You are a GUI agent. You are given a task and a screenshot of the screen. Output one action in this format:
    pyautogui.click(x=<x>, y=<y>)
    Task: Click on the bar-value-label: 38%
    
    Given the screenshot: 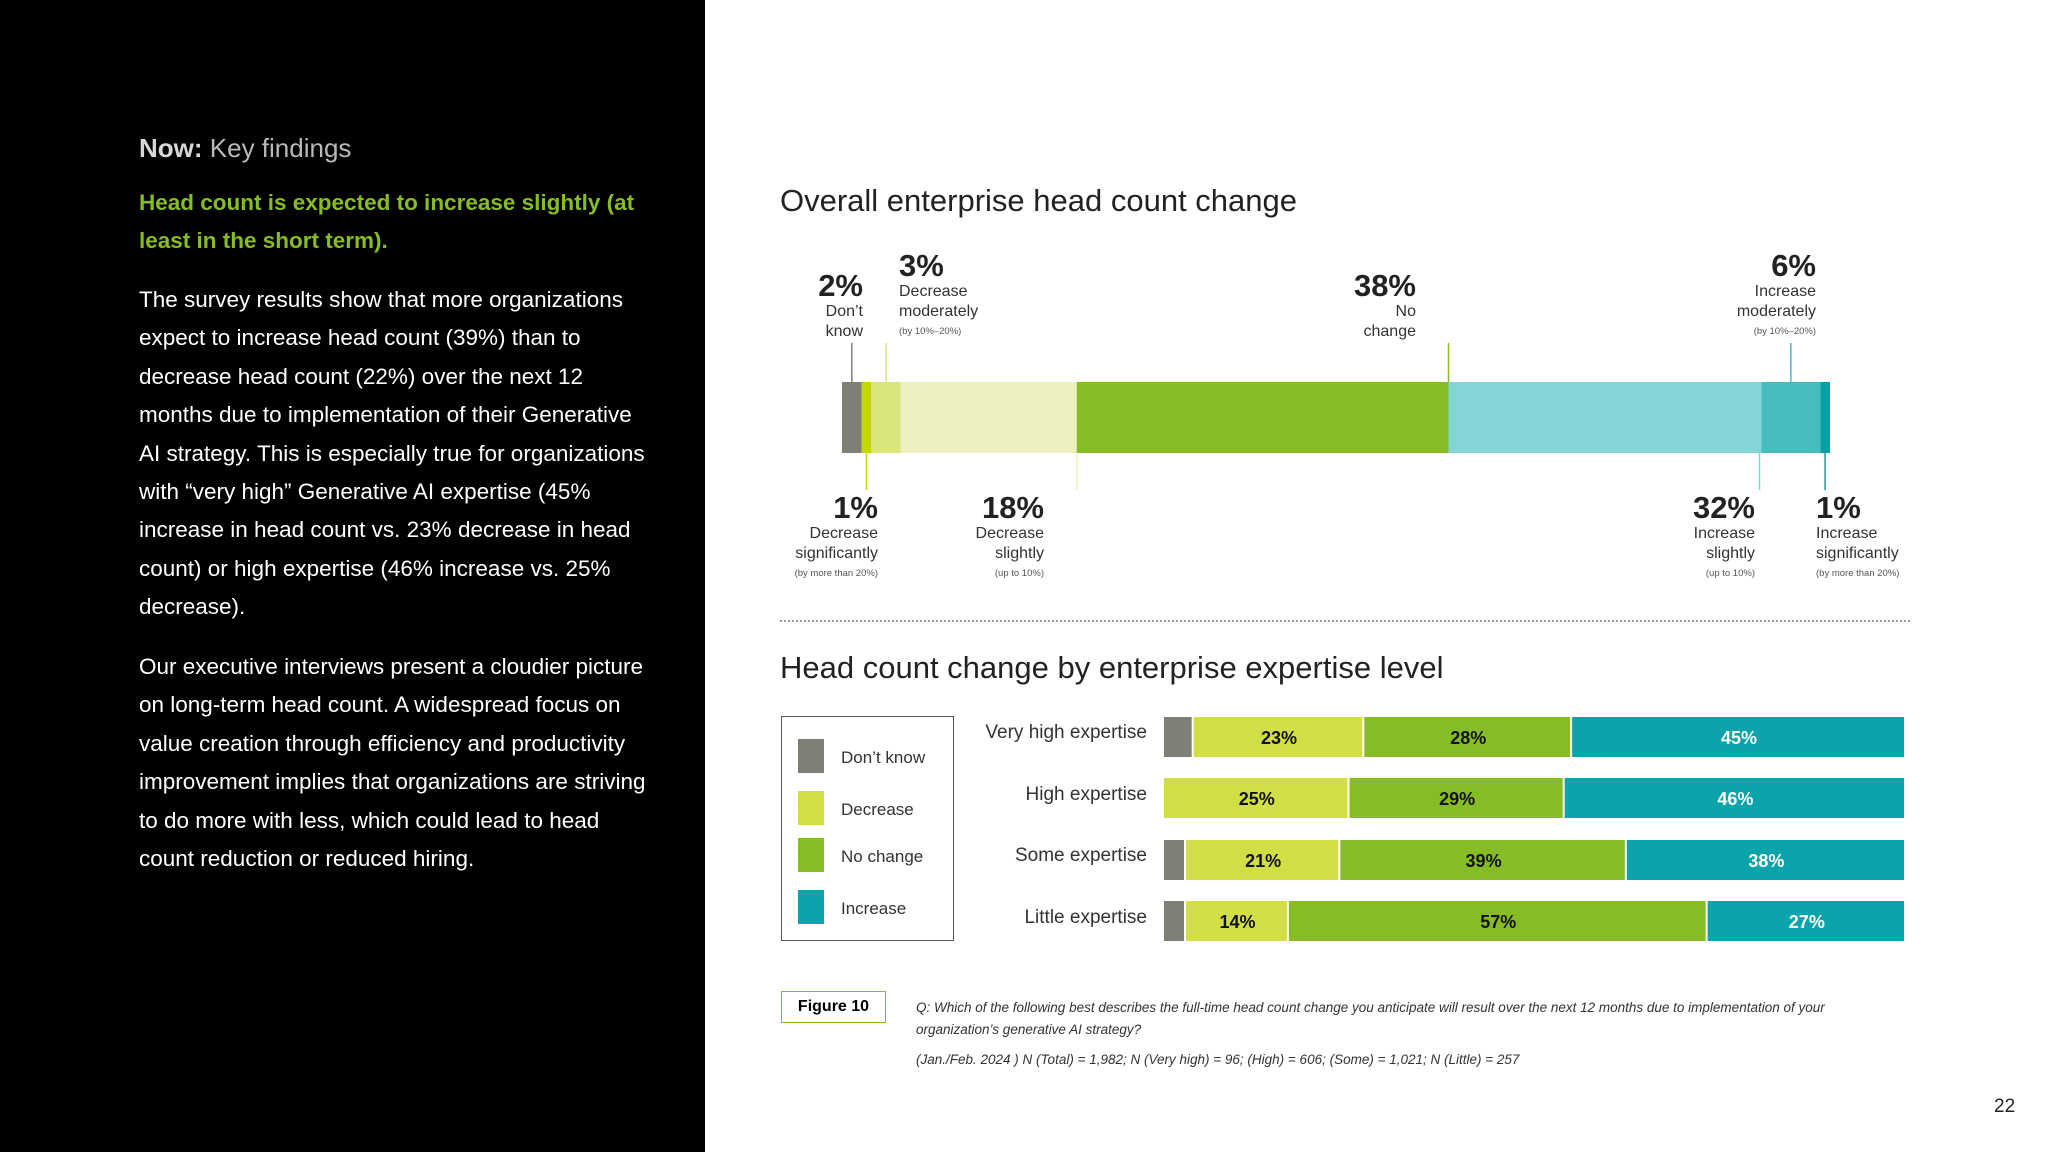 What is the action you would take?
    pyautogui.click(x=1766, y=861)
    